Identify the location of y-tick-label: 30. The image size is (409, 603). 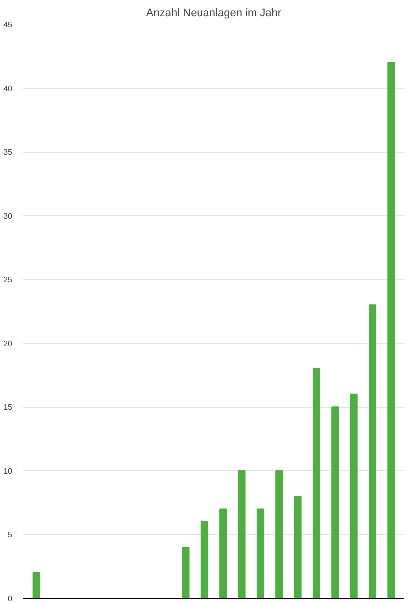
(9, 216).